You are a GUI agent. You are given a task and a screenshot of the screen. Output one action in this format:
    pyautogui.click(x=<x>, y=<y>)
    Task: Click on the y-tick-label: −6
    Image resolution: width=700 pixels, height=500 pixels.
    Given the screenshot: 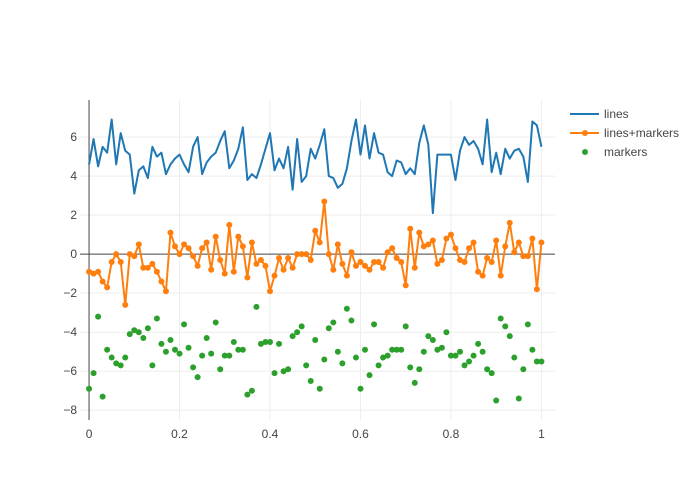 What is the action you would take?
    pyautogui.click(x=70, y=371)
    